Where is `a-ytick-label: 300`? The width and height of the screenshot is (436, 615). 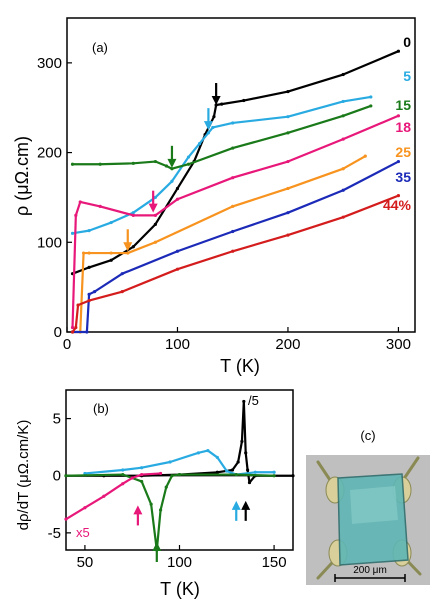 a-ytick-label: 300 is located at coordinates (49, 63).